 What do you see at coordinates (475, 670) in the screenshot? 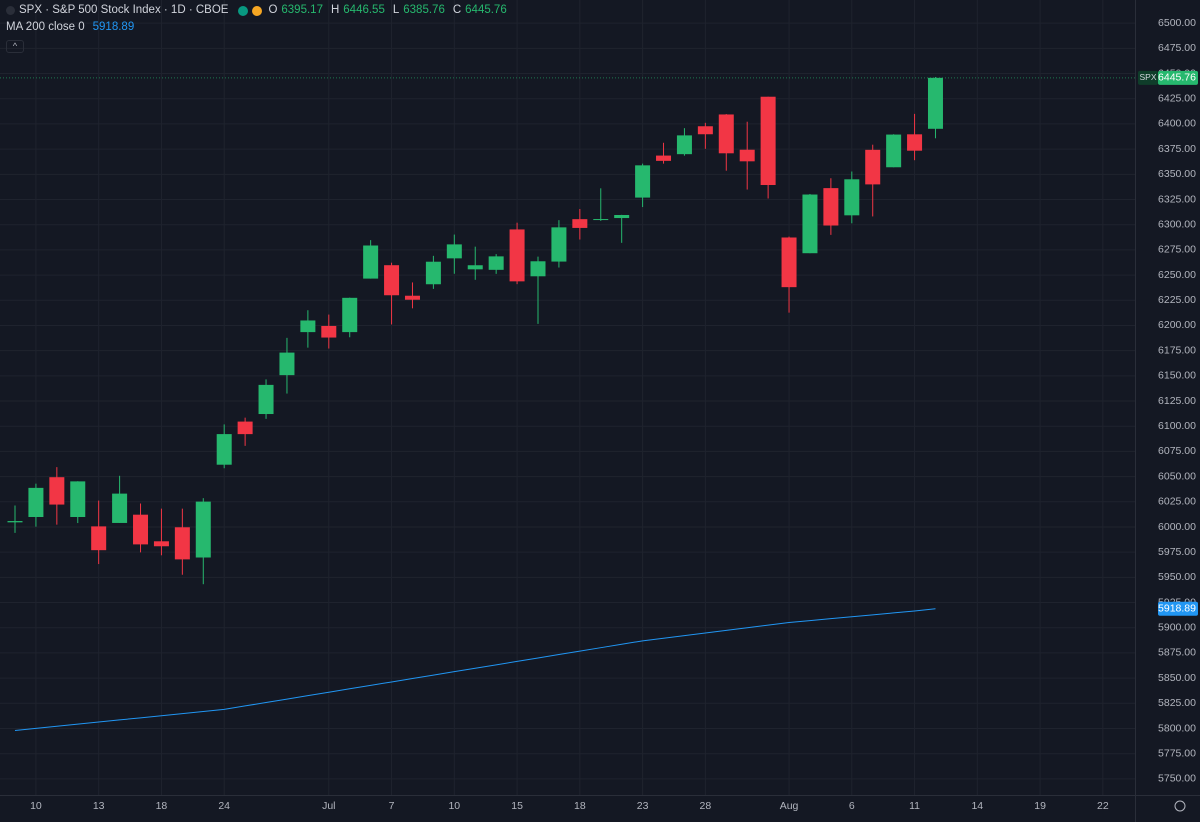
I see `ma-line` at bounding box center [475, 670].